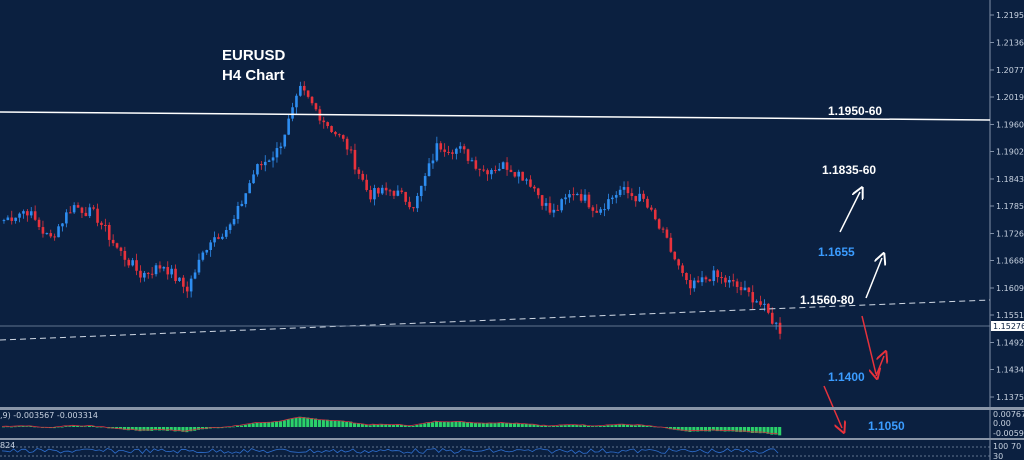 Image resolution: width=1024 pixels, height=460 pixels. Describe the element at coordinates (390, 425) in the screenshot. I see `macd-signal-line` at that location.